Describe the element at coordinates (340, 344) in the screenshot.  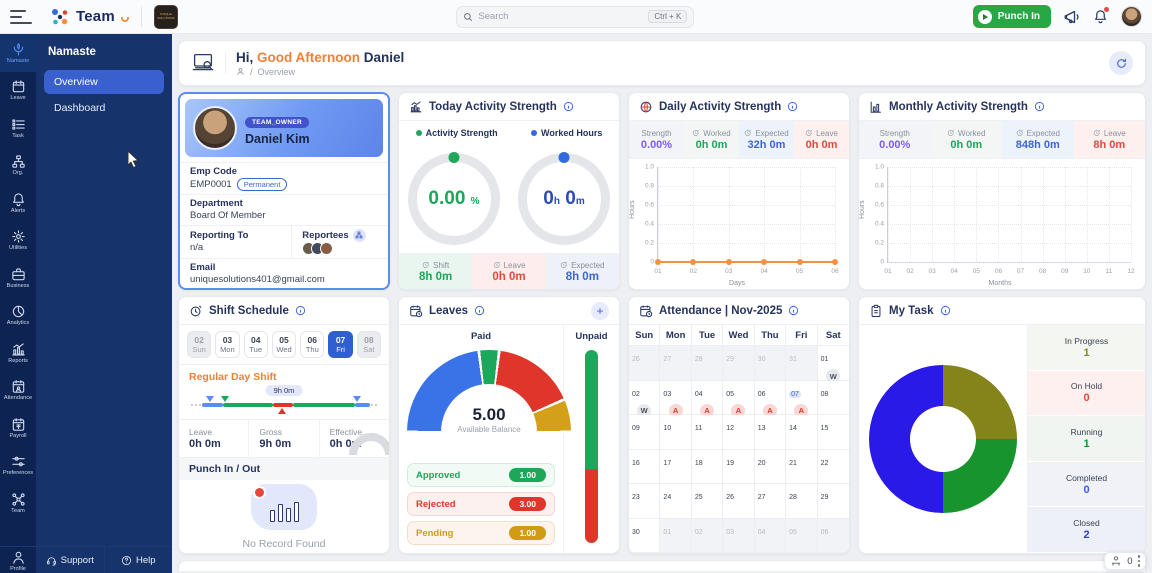
I see `day-chip-07: 07 Fri` at that location.